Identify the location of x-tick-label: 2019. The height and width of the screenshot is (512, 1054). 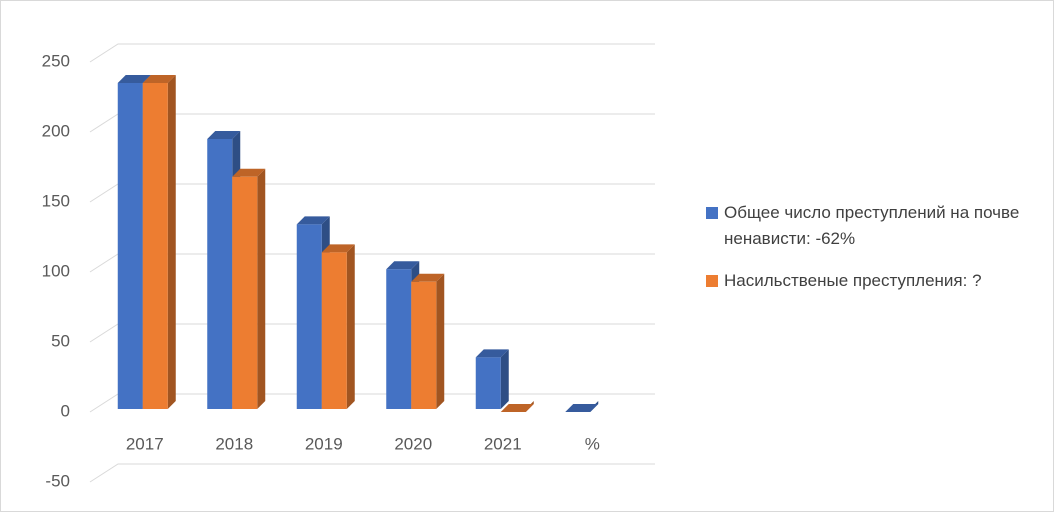
(324, 443).